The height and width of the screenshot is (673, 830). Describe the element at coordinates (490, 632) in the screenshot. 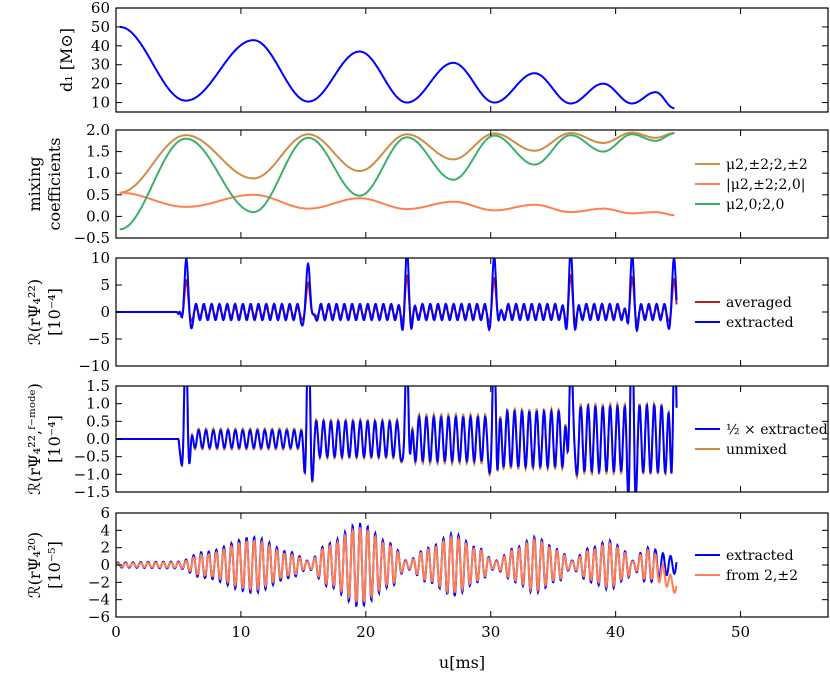

I see `x-tick-label: 30` at that location.